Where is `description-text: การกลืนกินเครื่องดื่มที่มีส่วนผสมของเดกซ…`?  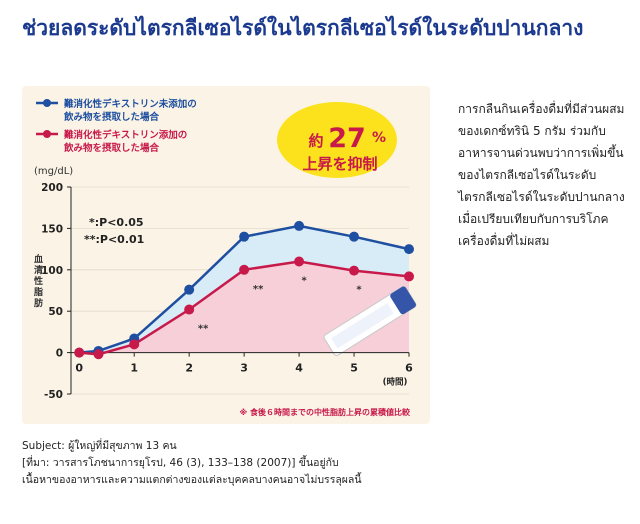 description-text: การกลืนกินเครื่องดื่มที่มีส่วนผสมของเดกซ… is located at coordinates (541, 175).